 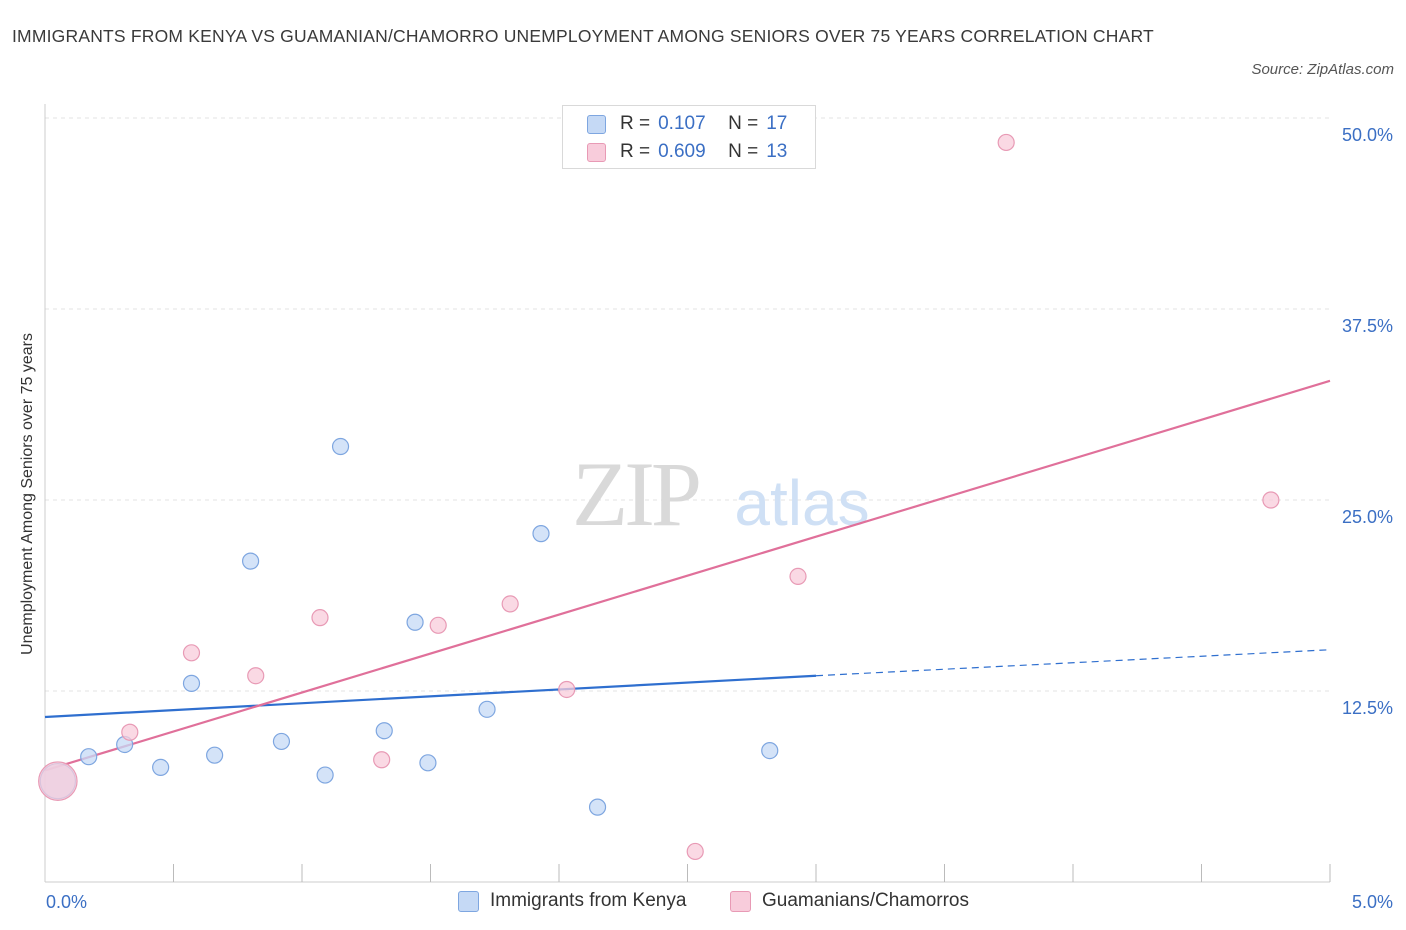 I want to click on trend-line, so click(x=430, y=696).